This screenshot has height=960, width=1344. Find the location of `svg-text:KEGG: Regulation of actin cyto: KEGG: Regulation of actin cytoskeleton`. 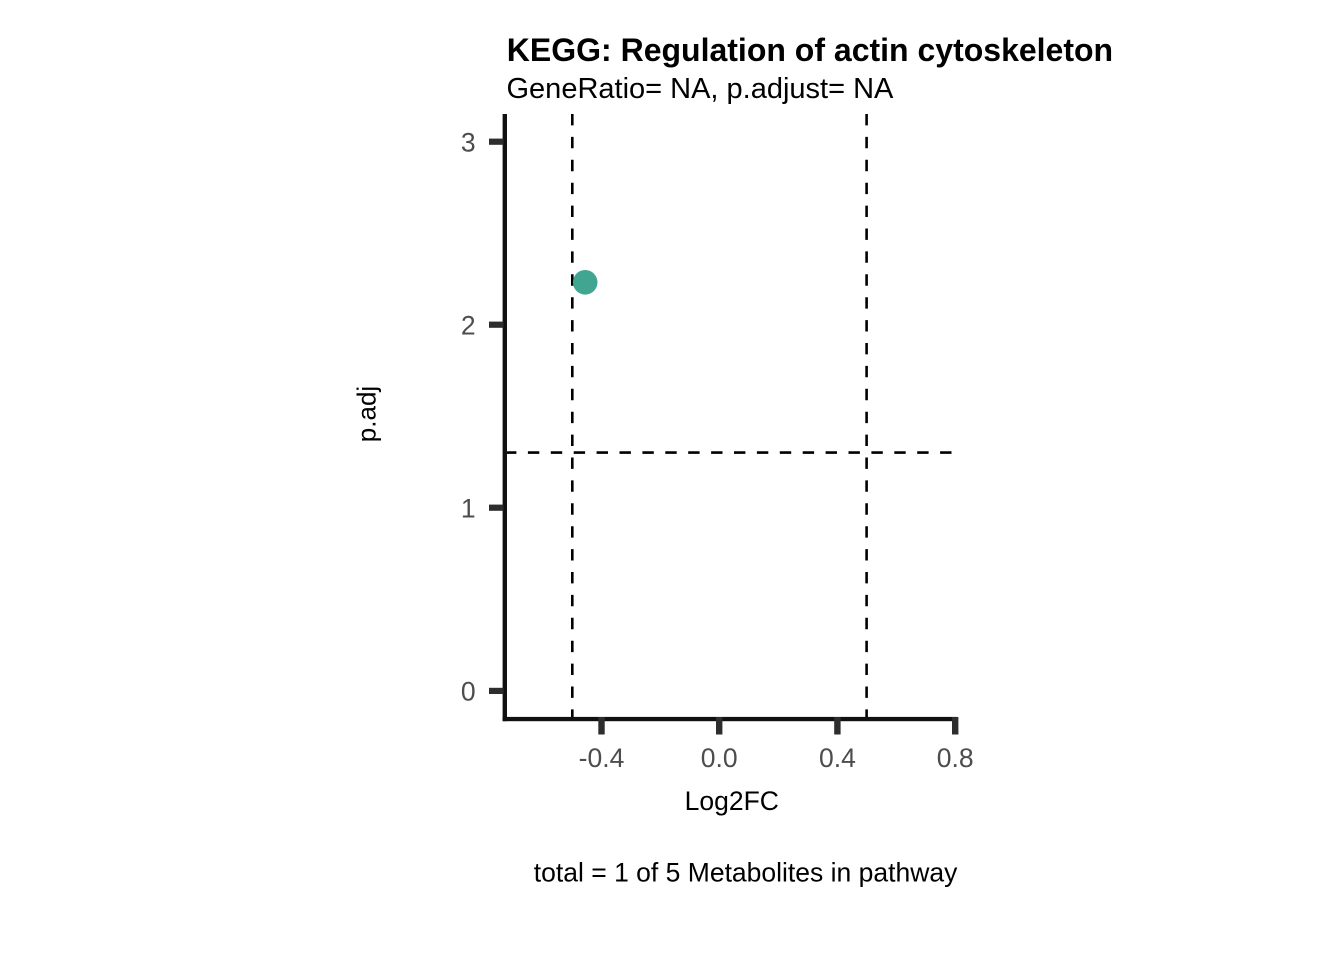

svg-text:KEGG: Regulation of actin cyto: KEGG: Regulation of actin cytoskeleton is located at coordinates (810, 50).